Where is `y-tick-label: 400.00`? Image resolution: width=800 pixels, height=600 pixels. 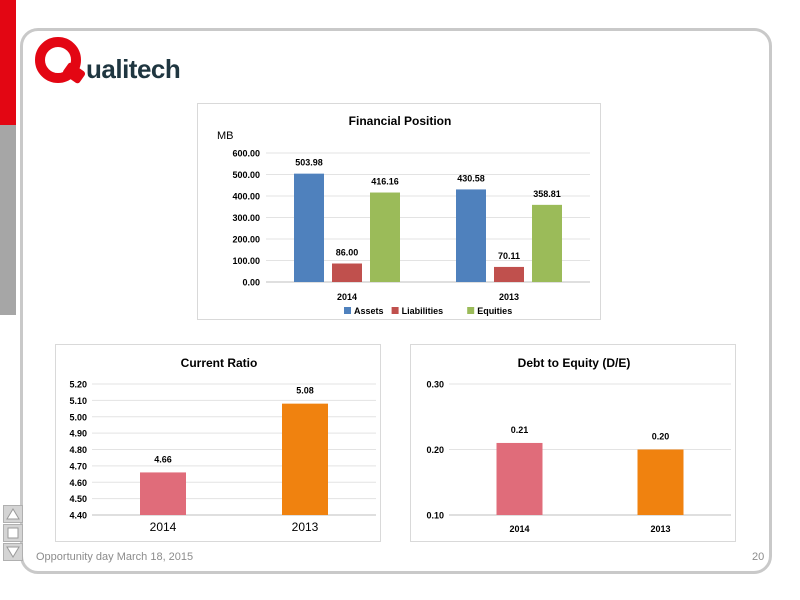 y-tick-label: 400.00 is located at coordinates (246, 197).